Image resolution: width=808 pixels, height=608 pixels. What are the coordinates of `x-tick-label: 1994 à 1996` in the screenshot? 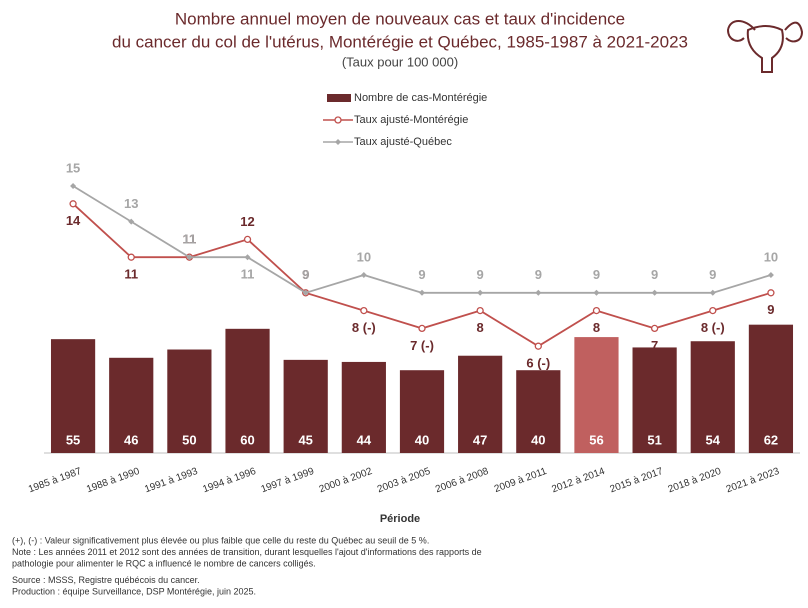 It's located at (229, 481).